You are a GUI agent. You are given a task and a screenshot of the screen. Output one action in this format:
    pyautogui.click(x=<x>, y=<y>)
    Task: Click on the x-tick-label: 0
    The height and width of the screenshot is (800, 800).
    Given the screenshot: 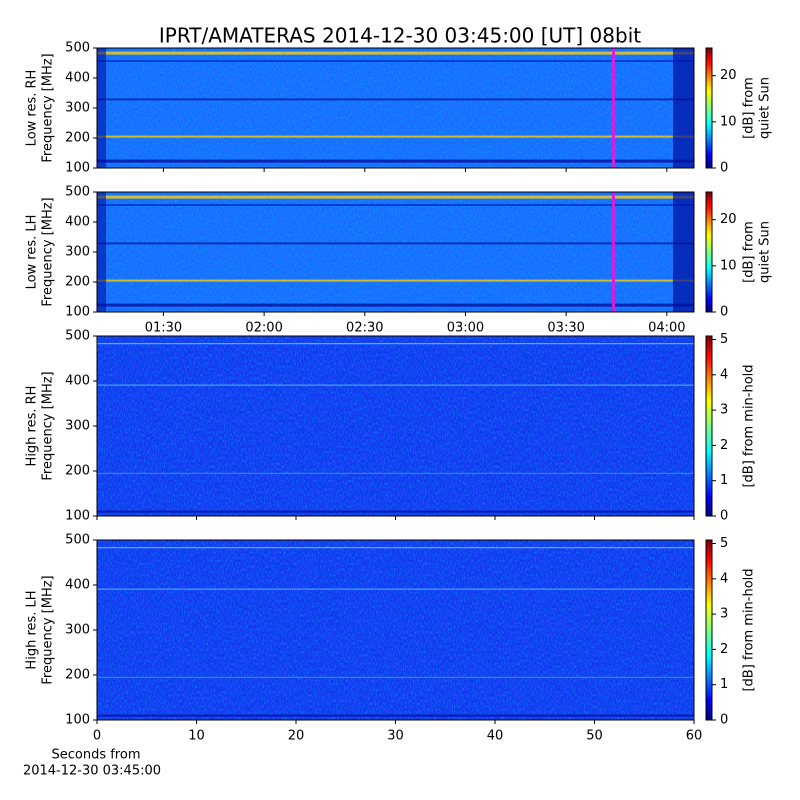 What is the action you would take?
    pyautogui.click(x=97, y=736)
    